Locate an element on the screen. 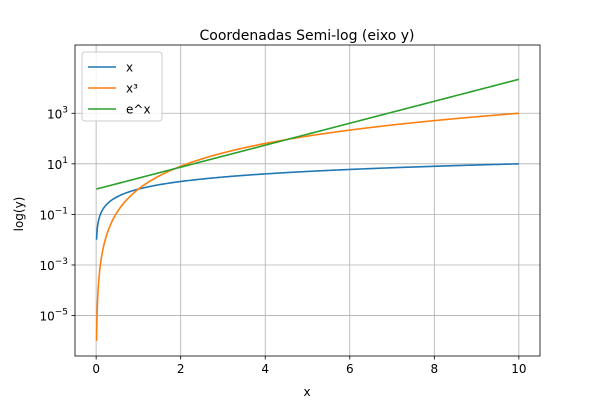 This screenshot has height=400, width=600. x-axis-ticks: 0 2 4 6 8 10 is located at coordinates (309, 366).